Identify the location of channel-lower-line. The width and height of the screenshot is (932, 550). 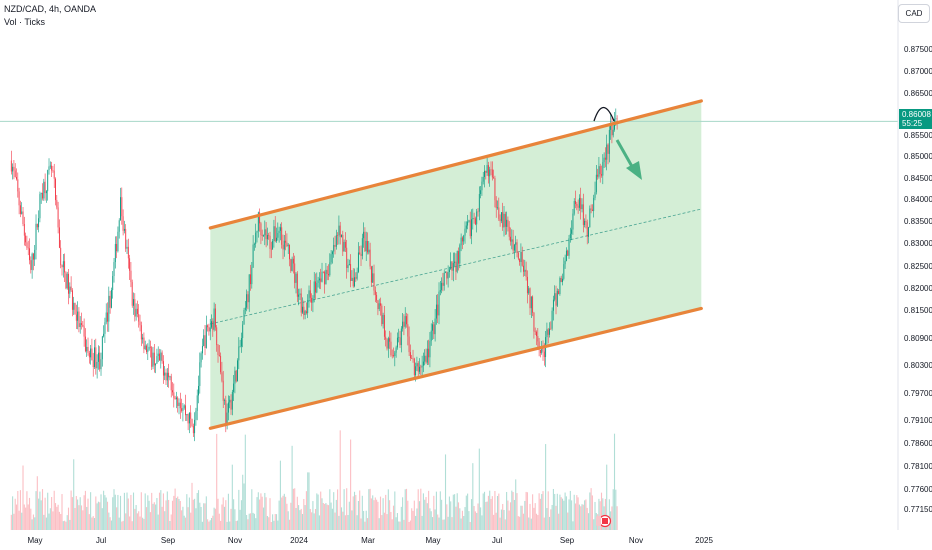
(455, 368).